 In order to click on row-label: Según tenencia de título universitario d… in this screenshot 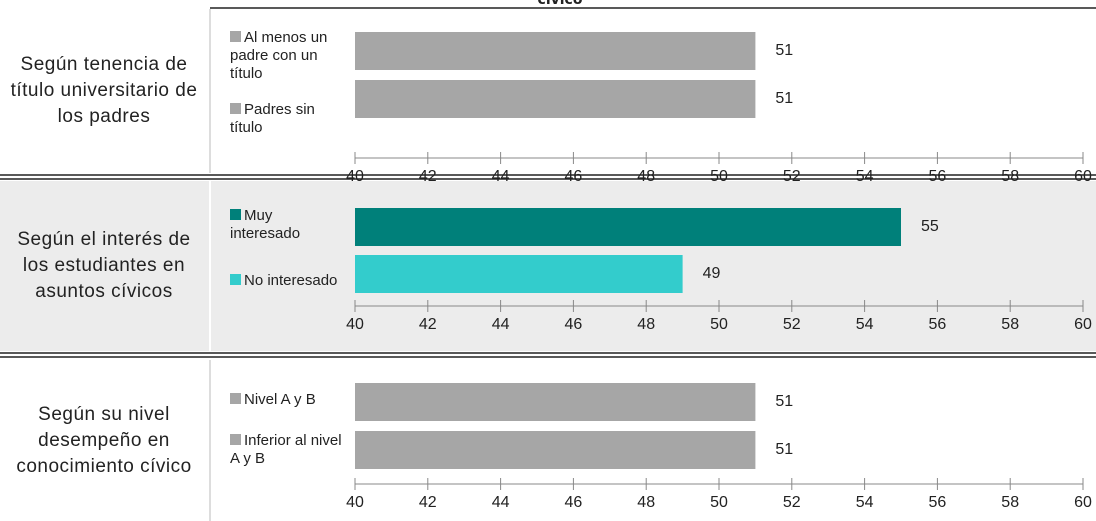, I will do `click(104, 90)`.